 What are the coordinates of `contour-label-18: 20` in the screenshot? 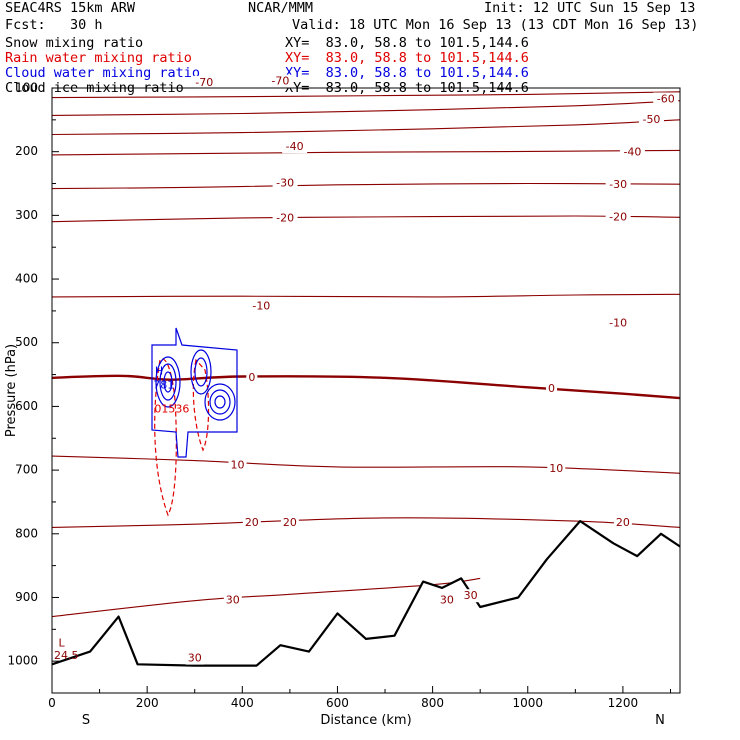 It's located at (623, 522).